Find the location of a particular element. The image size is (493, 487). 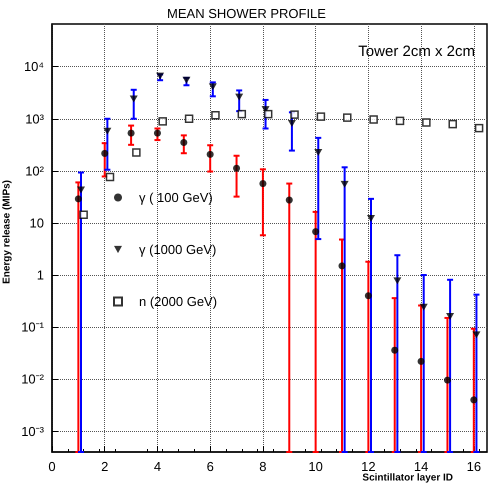

y-tick-label: 10⁴ is located at coordinates (34, 66).